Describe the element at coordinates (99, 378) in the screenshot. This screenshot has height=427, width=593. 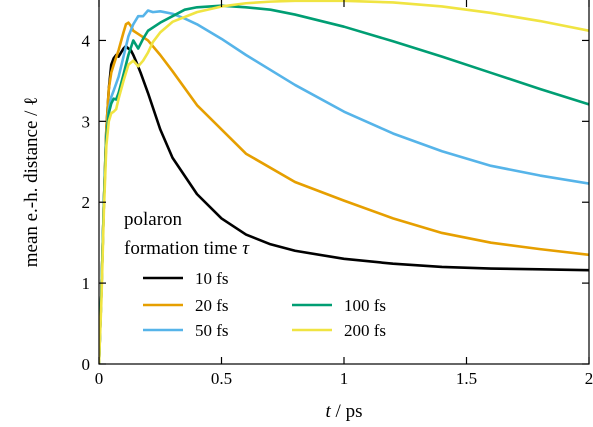
I see `x-tick-label-0: 0` at that location.